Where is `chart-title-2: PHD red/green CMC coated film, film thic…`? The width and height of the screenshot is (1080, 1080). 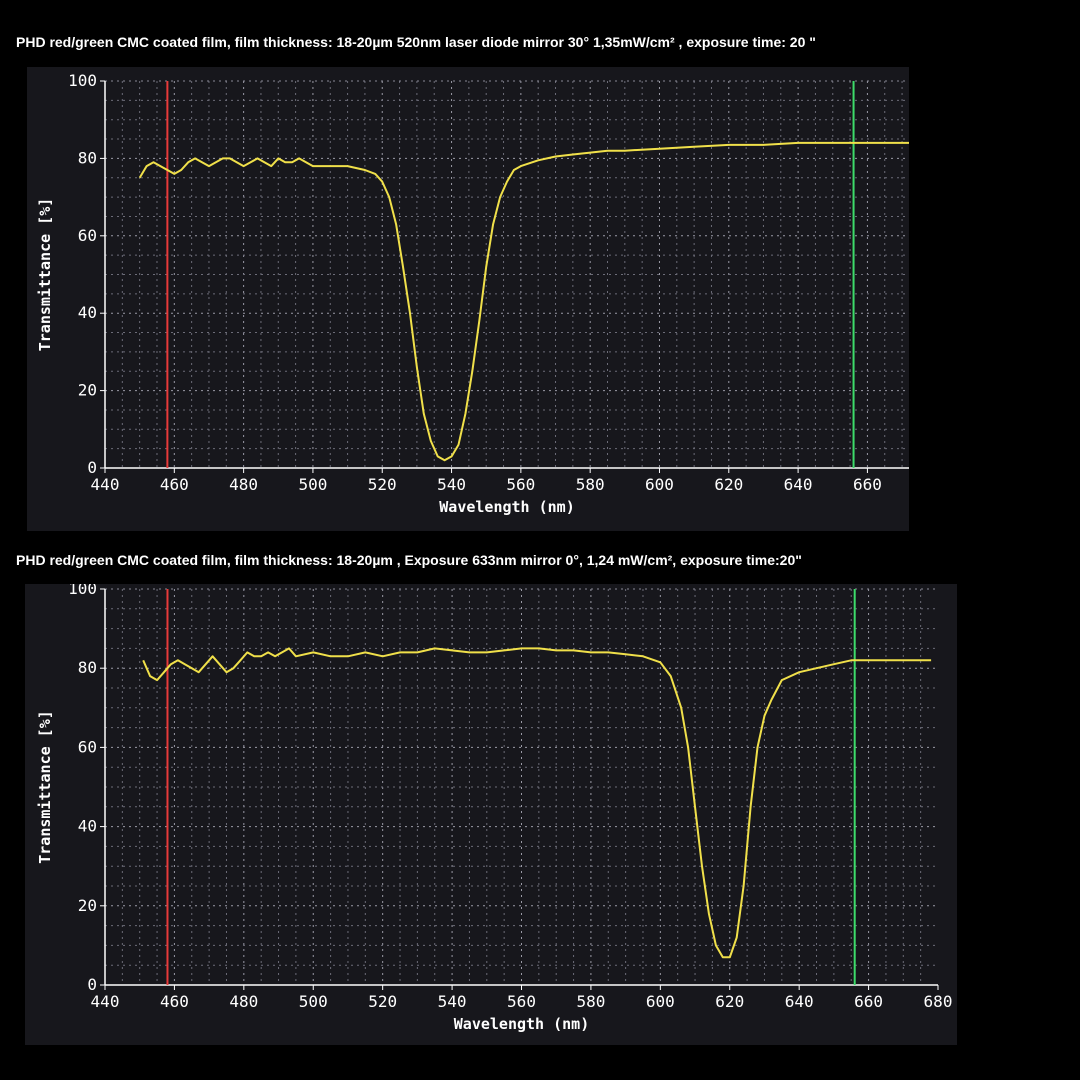
chart-title-2: PHD red/green CMC coated film, film thic… is located at coordinates (409, 560).